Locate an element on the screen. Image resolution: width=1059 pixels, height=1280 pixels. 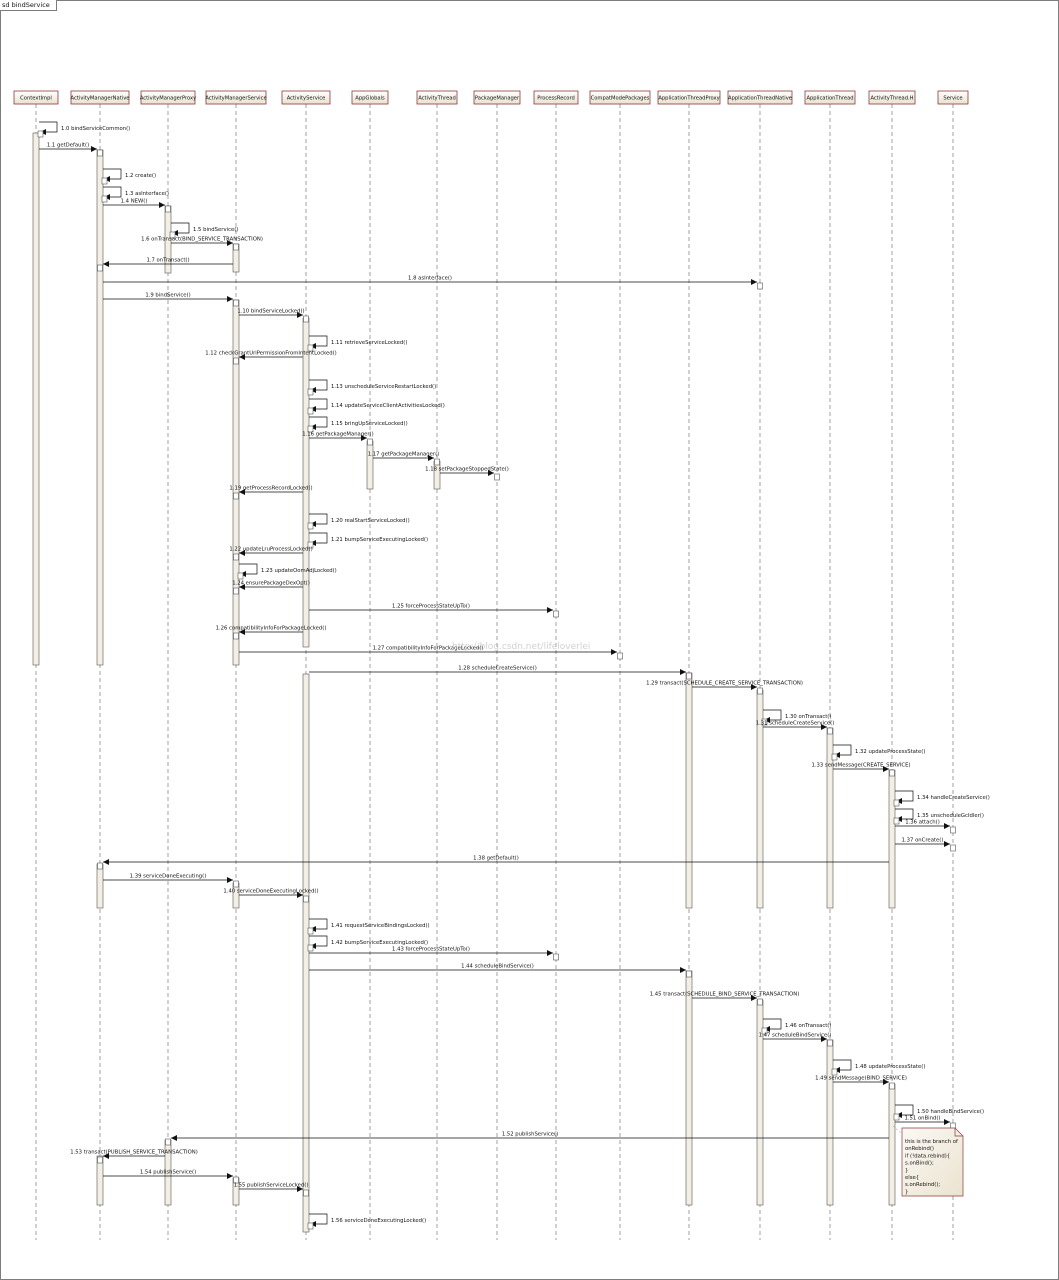
message-1-21: 1.21 bumpServiceExecutingLocked() is located at coordinates (367, 540).